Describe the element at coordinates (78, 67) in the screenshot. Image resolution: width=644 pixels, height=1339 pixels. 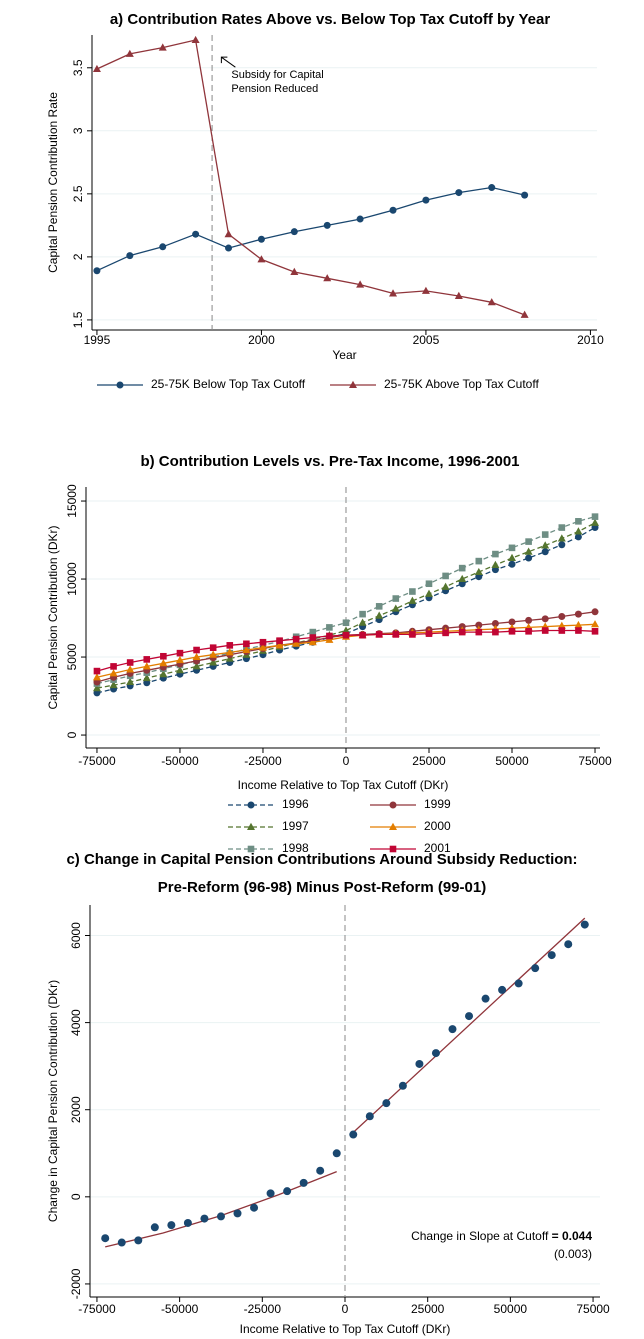
I see `y-tick-label: 3.5` at that location.